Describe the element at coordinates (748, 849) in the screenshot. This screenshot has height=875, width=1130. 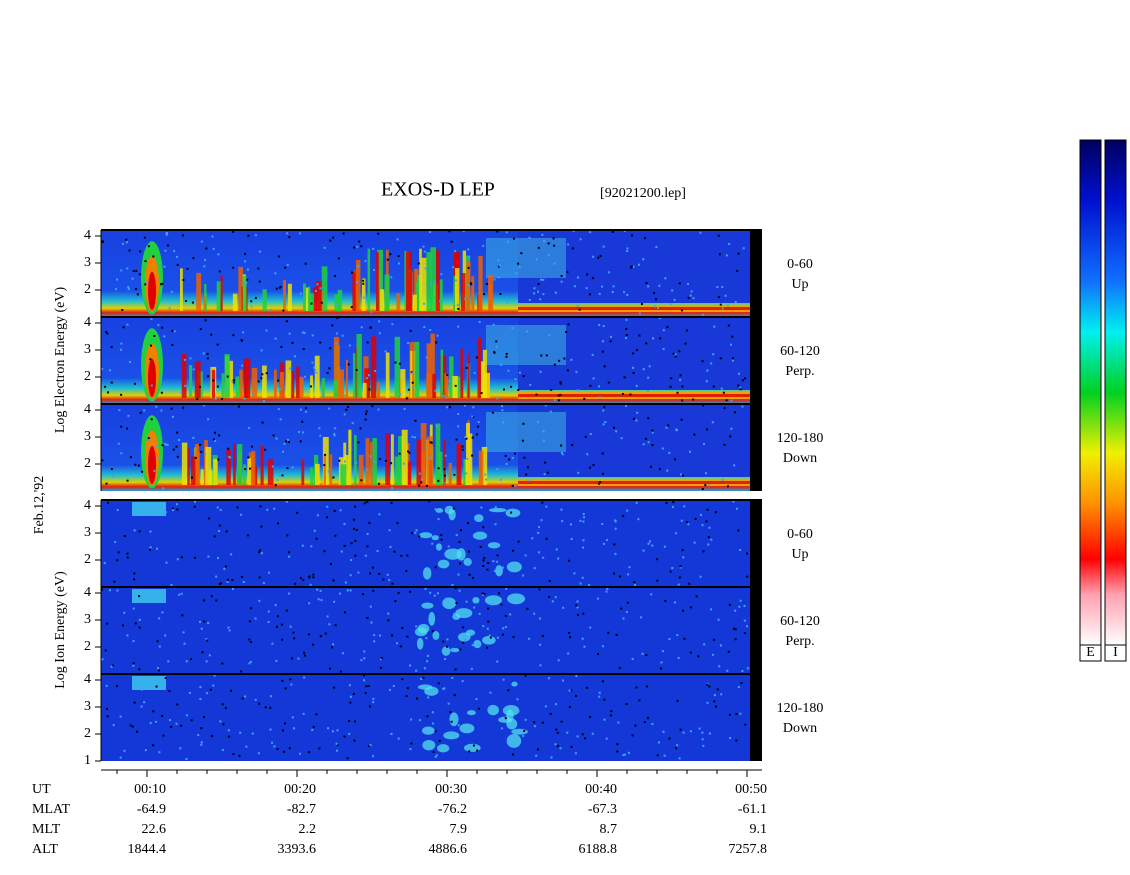
I see `row-value: 7257.8` at that location.